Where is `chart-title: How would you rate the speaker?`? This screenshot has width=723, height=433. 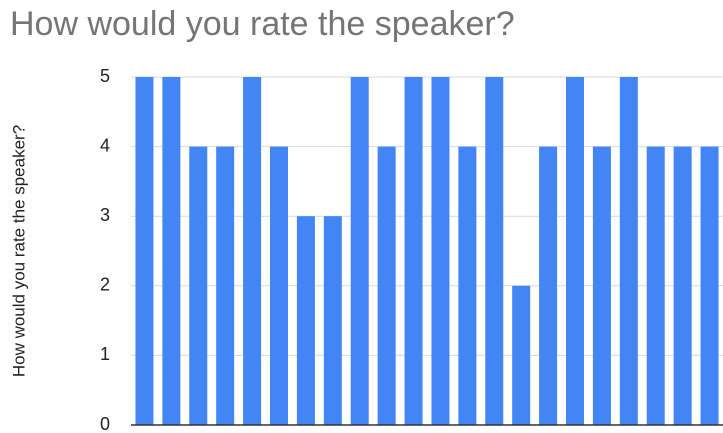 chart-title: How would you rate the speaker? is located at coordinates (262, 24).